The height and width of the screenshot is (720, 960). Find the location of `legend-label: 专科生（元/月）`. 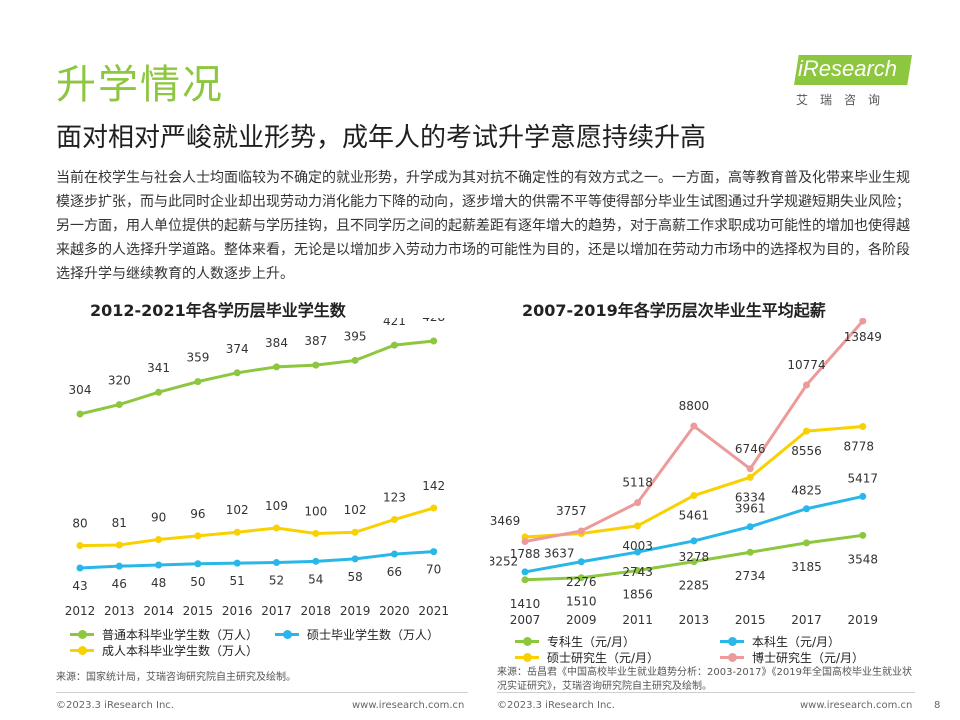

legend-label: 专科生（元/月） is located at coordinates (591, 642).